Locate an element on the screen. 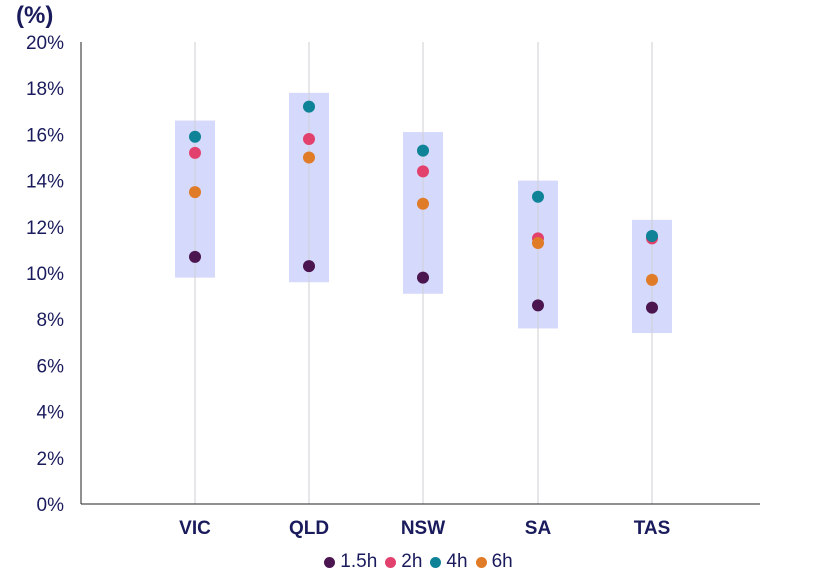 This screenshot has width=819, height=587. legend-label: 1.5h is located at coordinates (359, 561).